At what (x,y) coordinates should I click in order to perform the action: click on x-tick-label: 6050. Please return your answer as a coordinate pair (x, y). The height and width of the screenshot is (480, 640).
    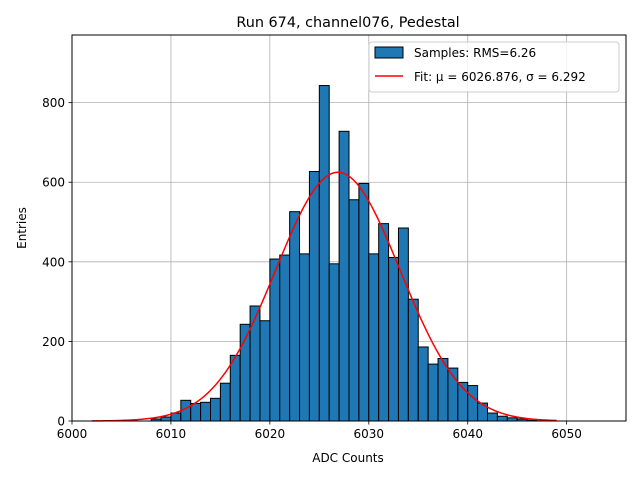
    Looking at the image, I should click on (566, 434).